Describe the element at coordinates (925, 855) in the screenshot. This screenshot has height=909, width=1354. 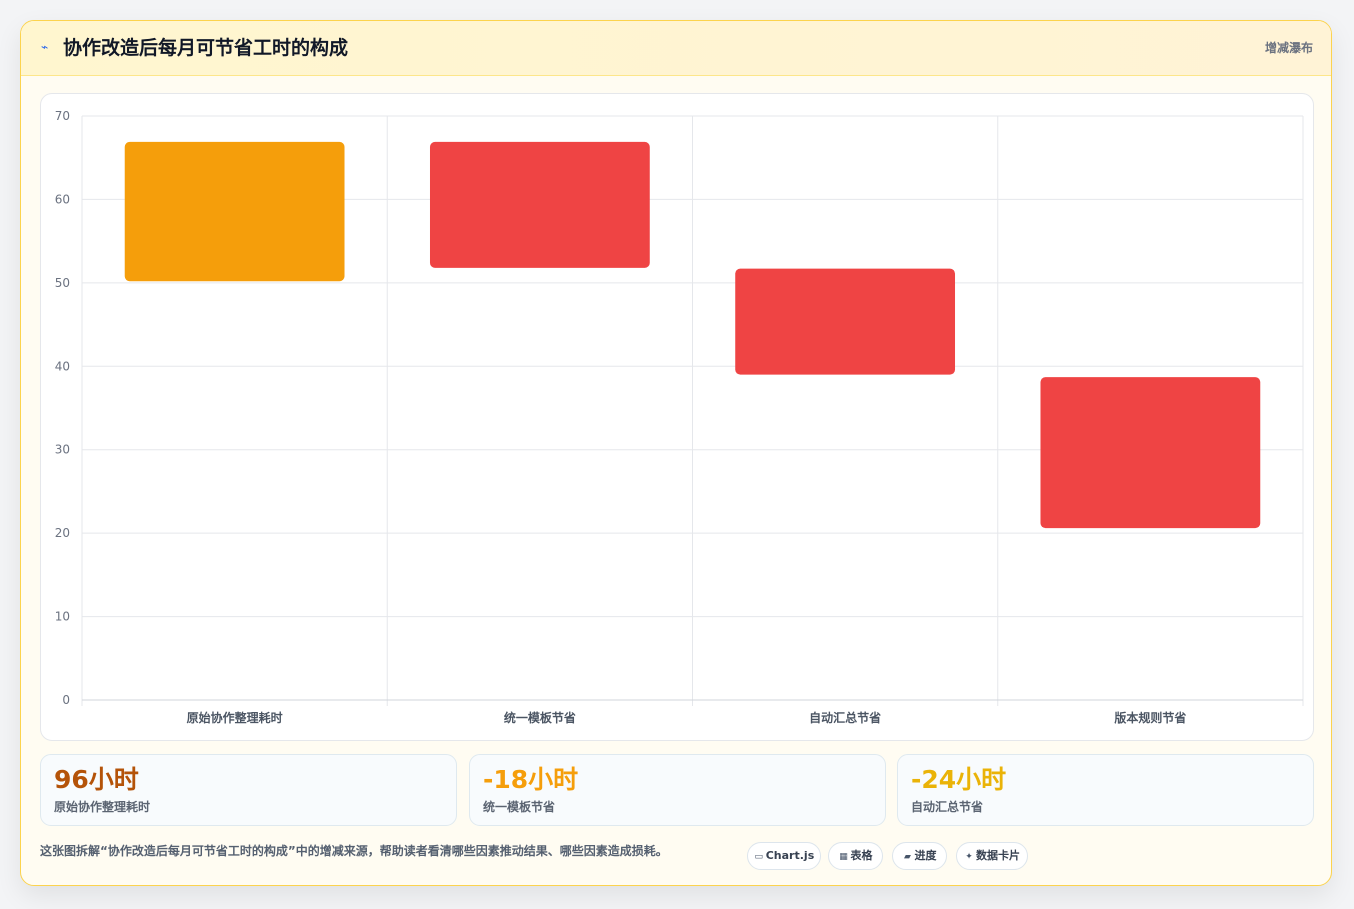
I see `tag-label: 进度` at that location.